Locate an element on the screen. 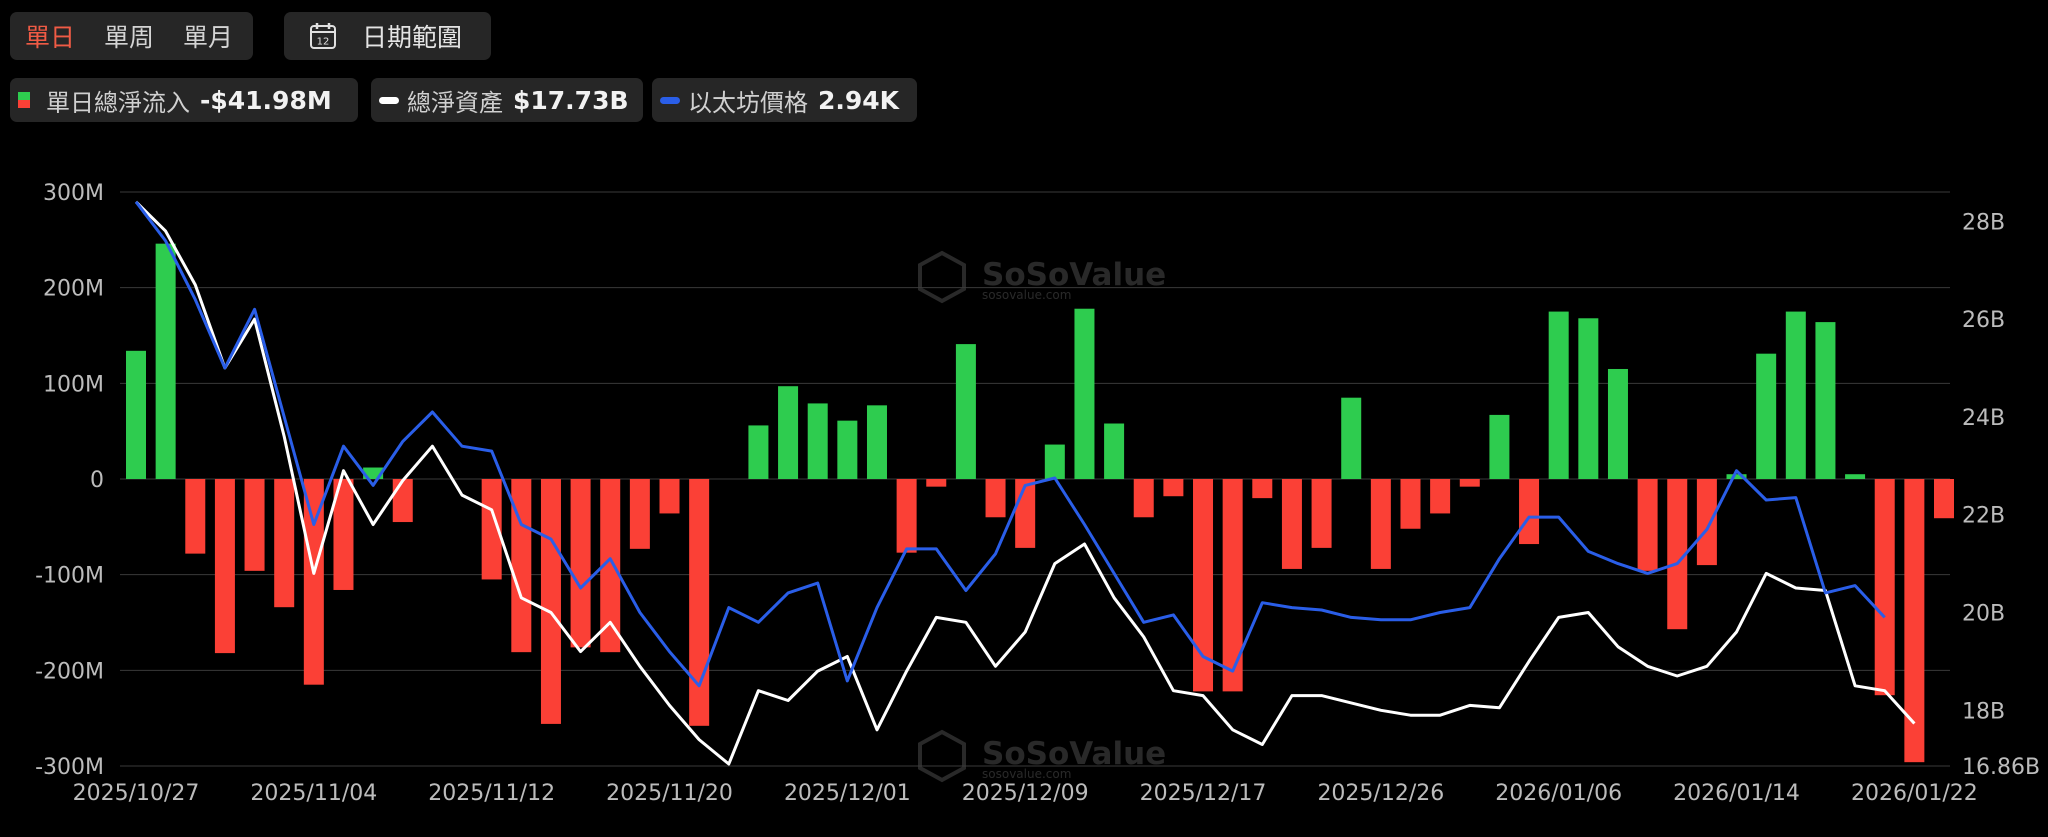 The height and width of the screenshot is (837, 2048). y-right-tick-label: 28B is located at coordinates (1983, 222).